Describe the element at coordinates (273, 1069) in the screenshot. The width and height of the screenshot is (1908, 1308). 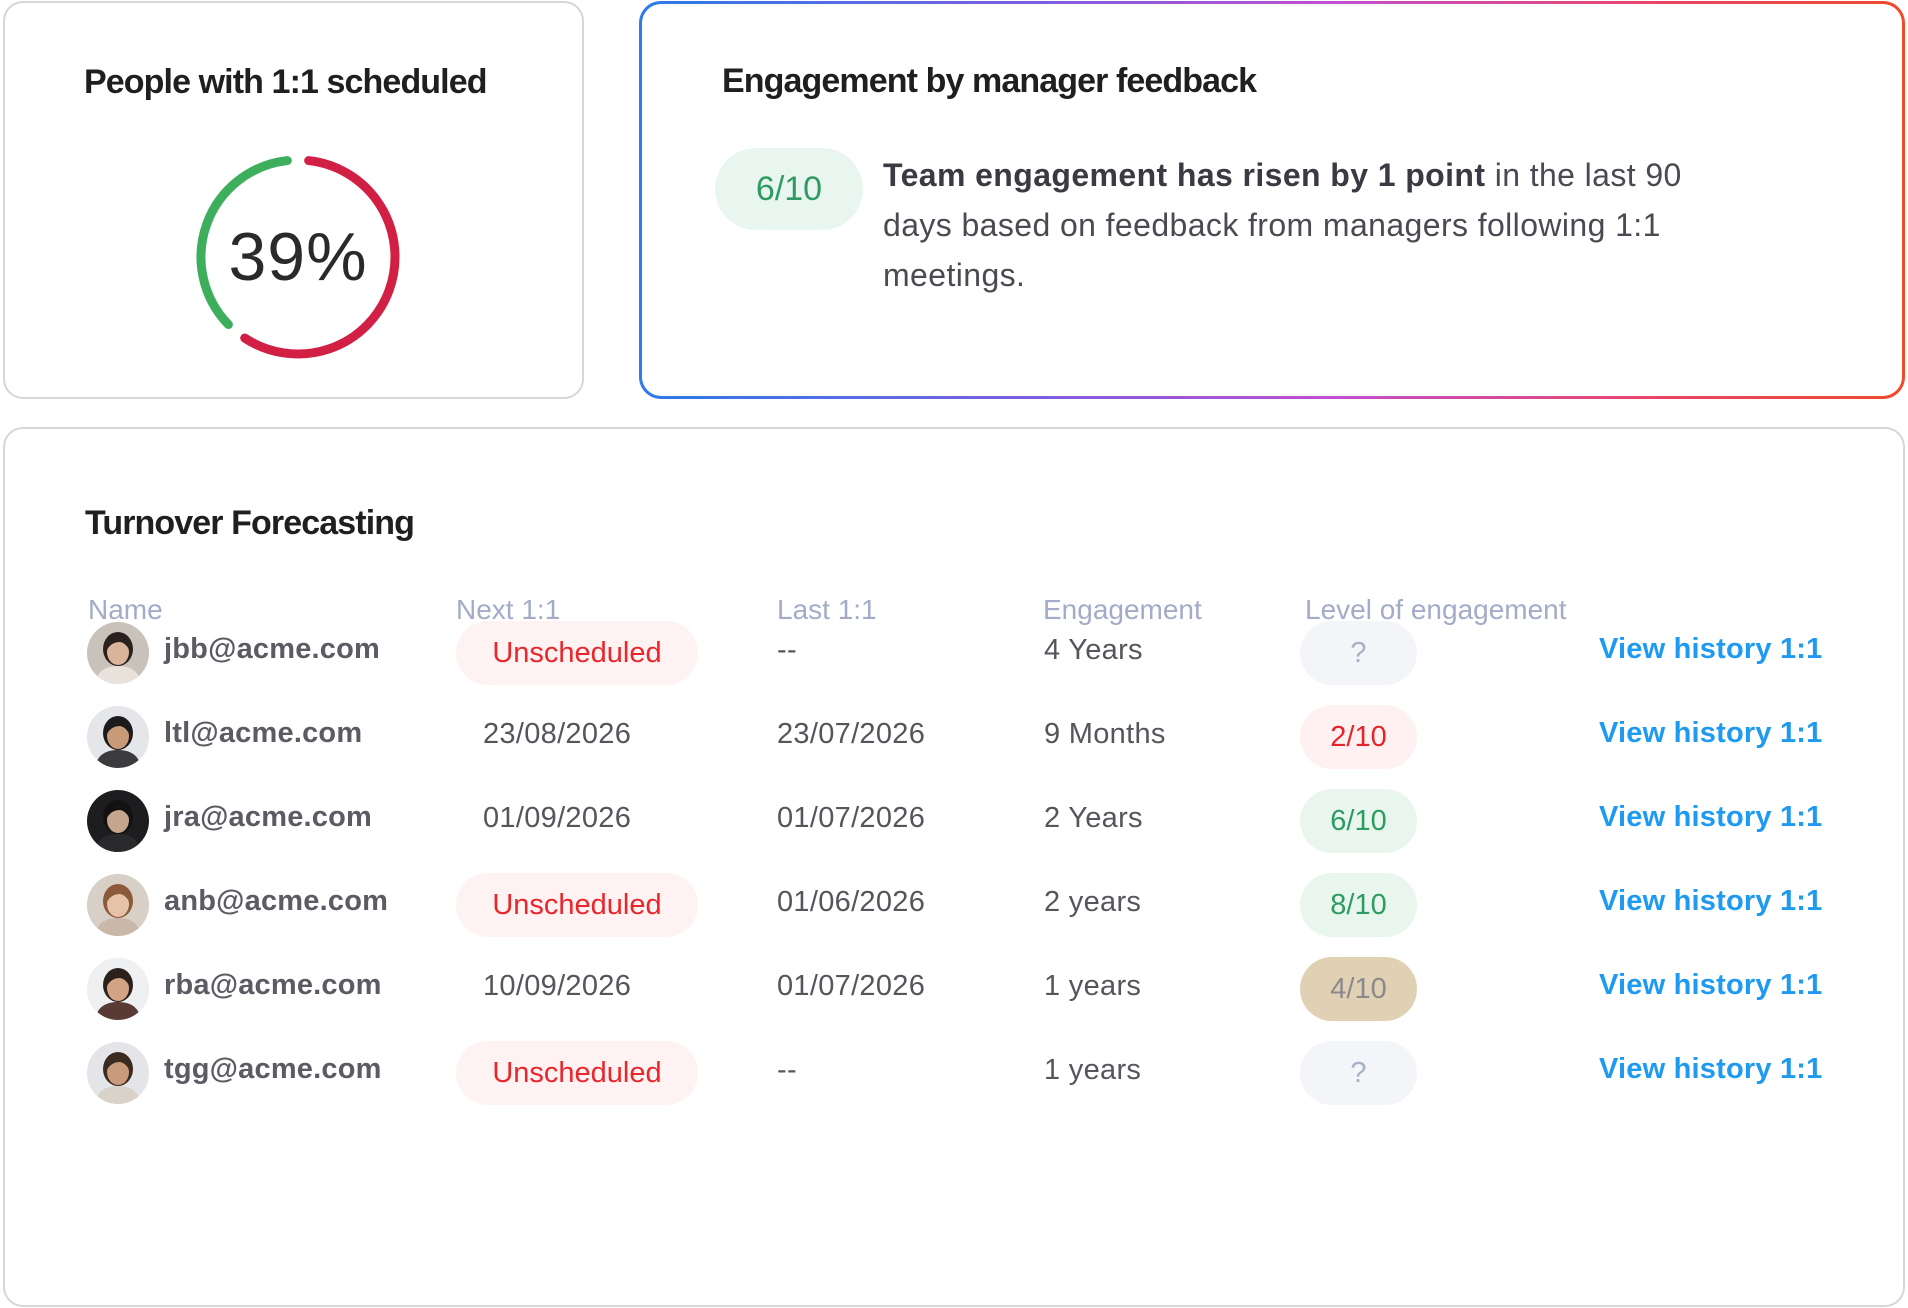
I see `user-email: tgg@acme.com` at that location.